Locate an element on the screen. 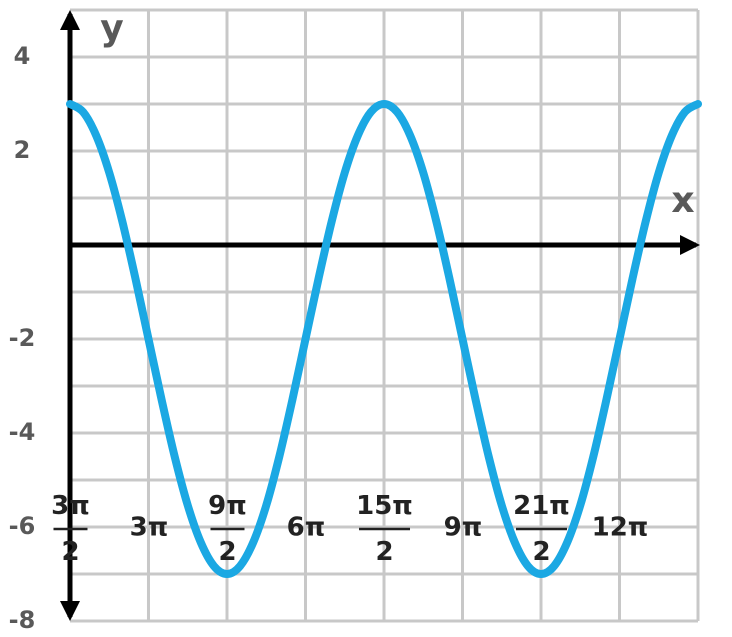  y-tick-label: -4 is located at coordinates (22, 432).